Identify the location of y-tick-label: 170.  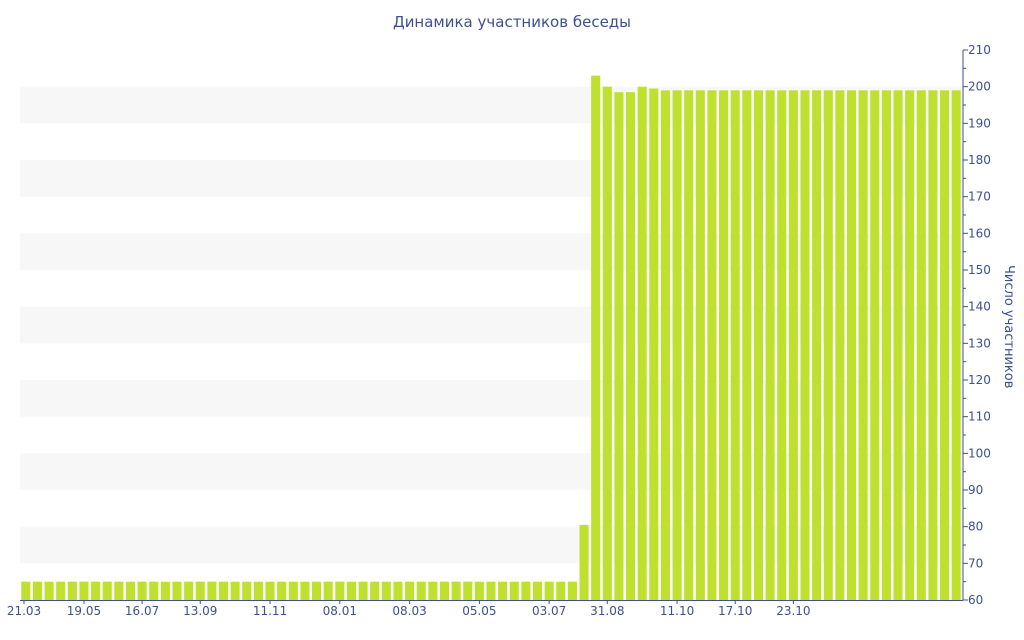
(979, 197).